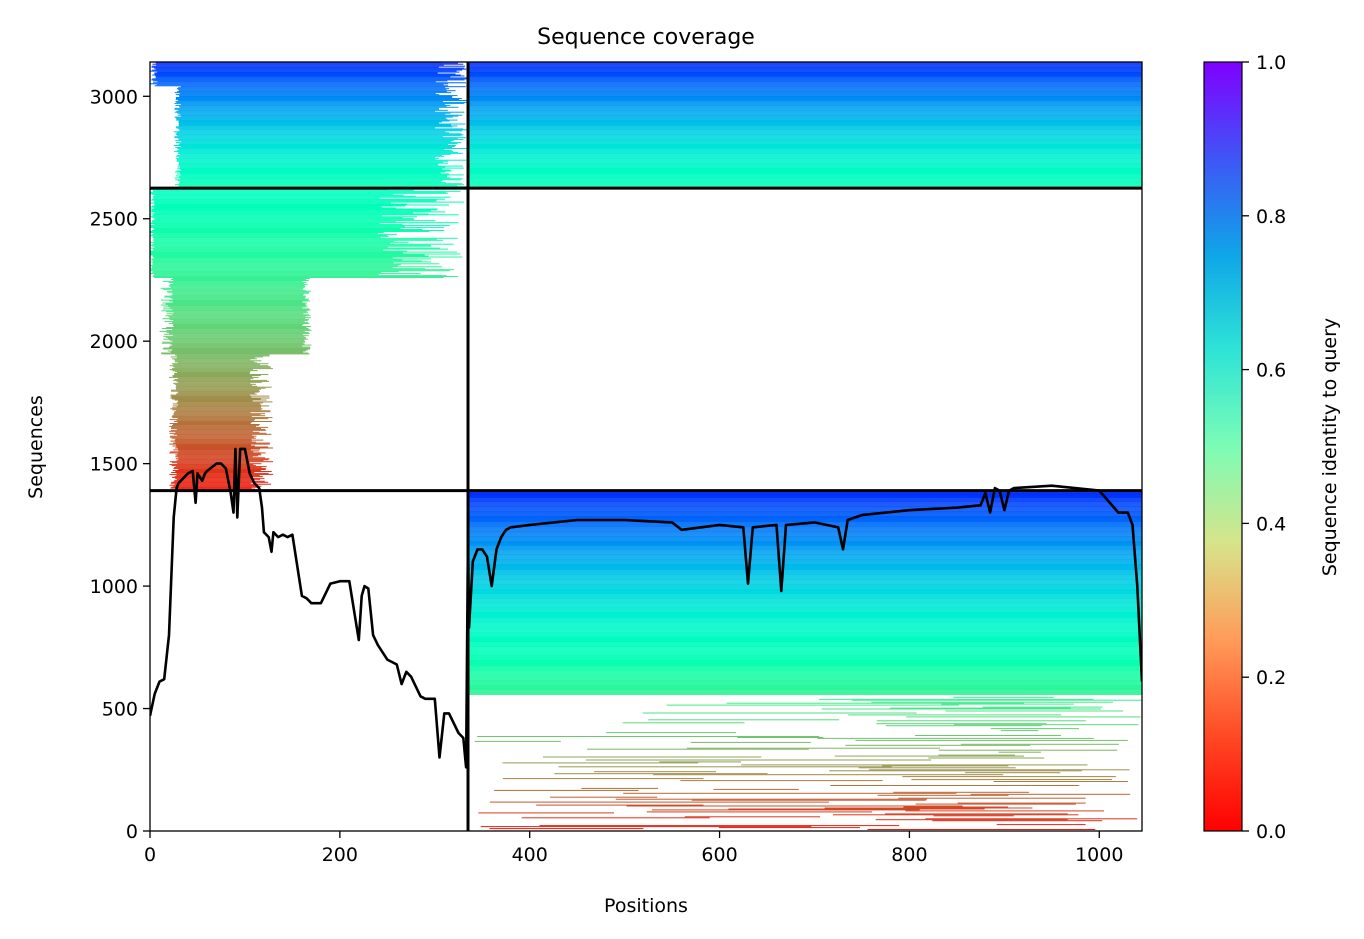  What do you see at coordinates (114, 342) in the screenshot?
I see `y-tick-label: 2000` at bounding box center [114, 342].